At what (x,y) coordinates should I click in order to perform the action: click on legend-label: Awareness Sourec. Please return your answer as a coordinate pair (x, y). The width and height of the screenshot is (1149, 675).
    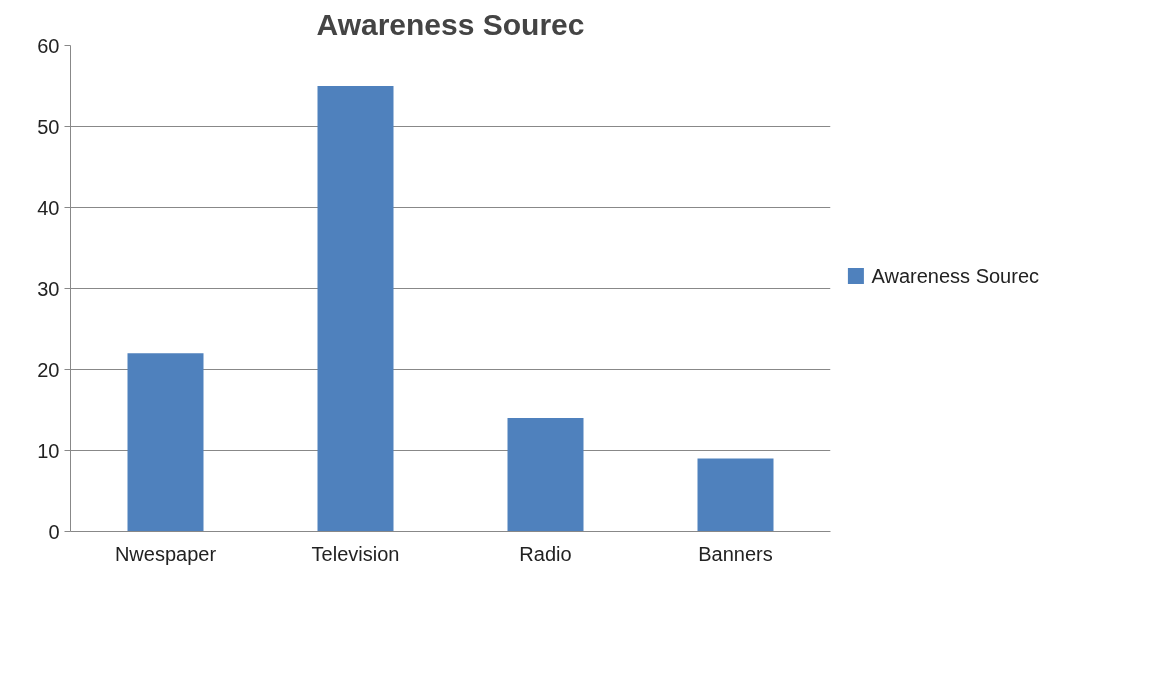
    Looking at the image, I should click on (955, 276).